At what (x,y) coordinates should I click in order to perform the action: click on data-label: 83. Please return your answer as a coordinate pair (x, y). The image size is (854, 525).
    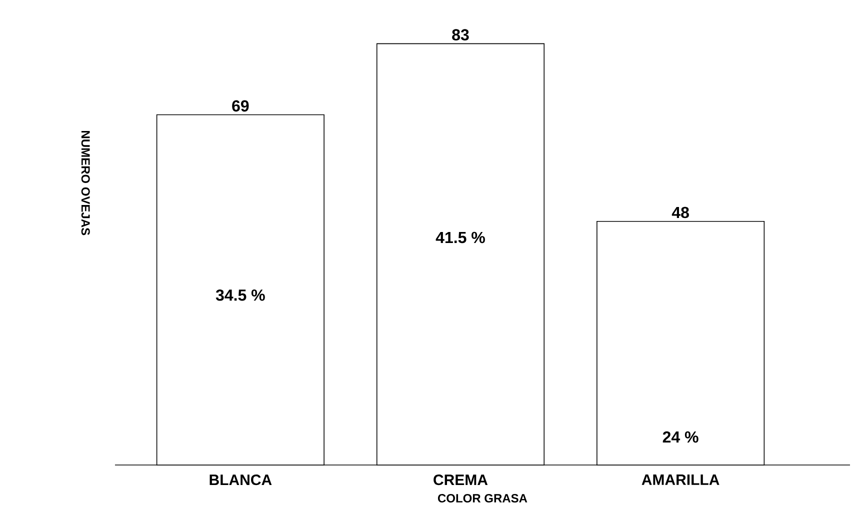
    Looking at the image, I should click on (460, 34).